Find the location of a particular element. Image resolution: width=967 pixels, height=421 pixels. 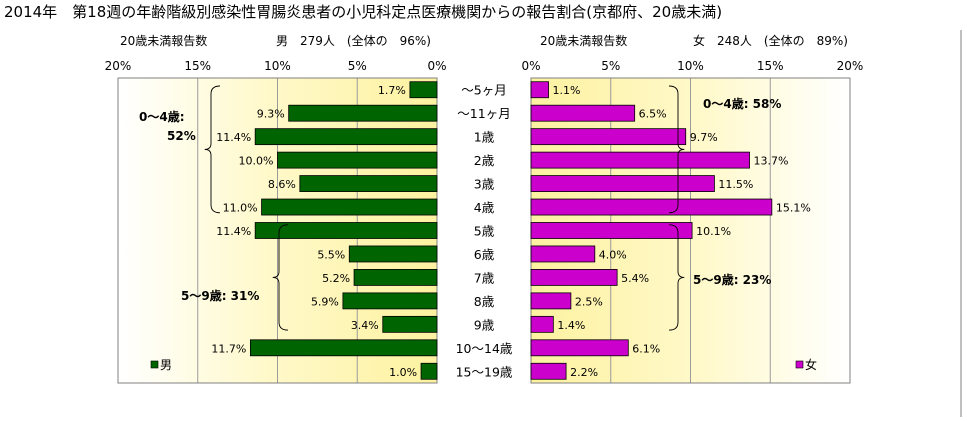

male-tick-label: 15% is located at coordinates (197, 66).